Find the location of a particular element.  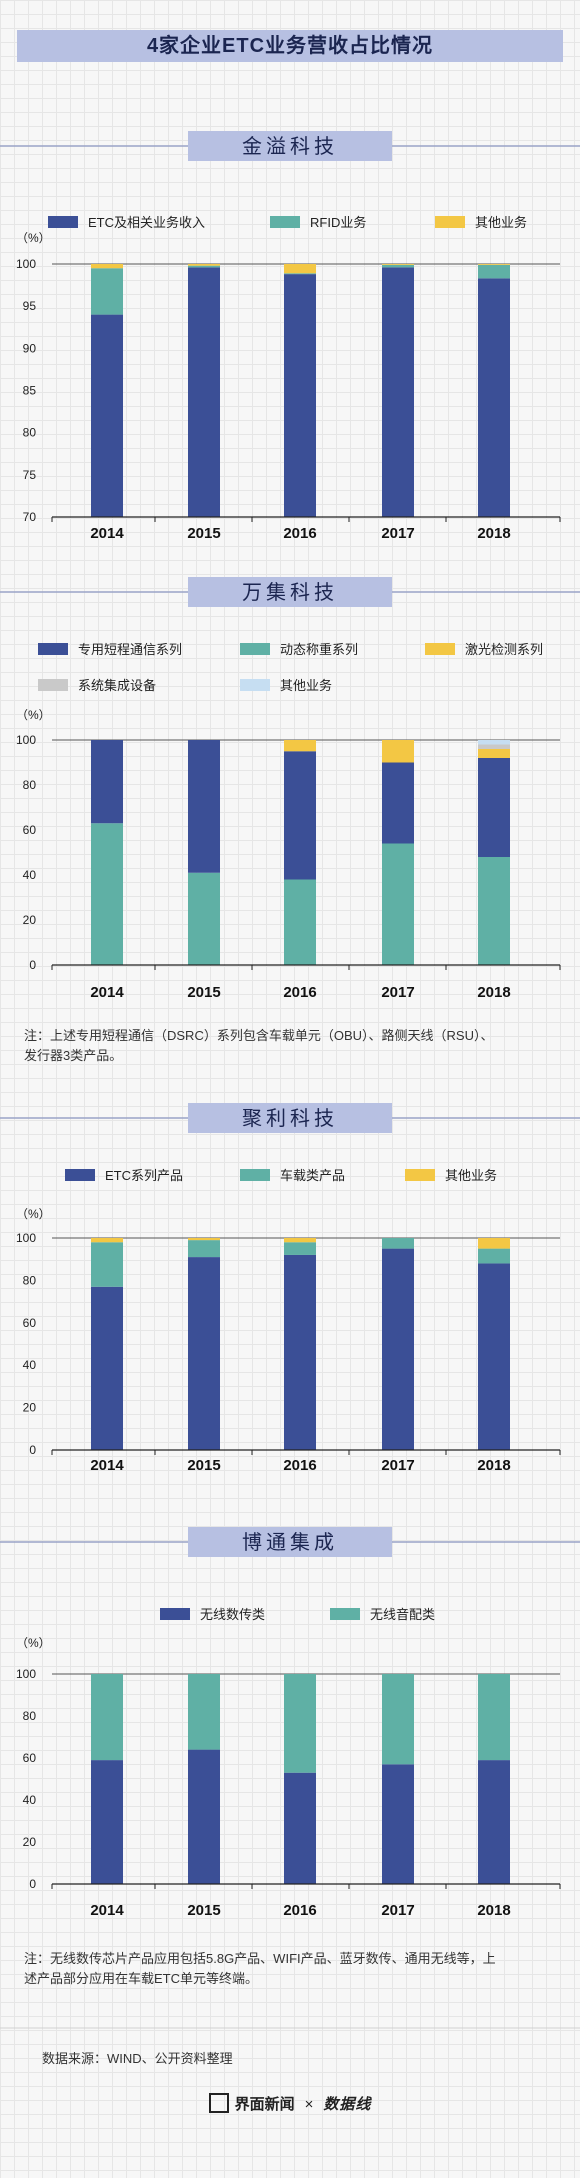

chart3-xtick-2014: 2014 is located at coordinates (107, 1465).